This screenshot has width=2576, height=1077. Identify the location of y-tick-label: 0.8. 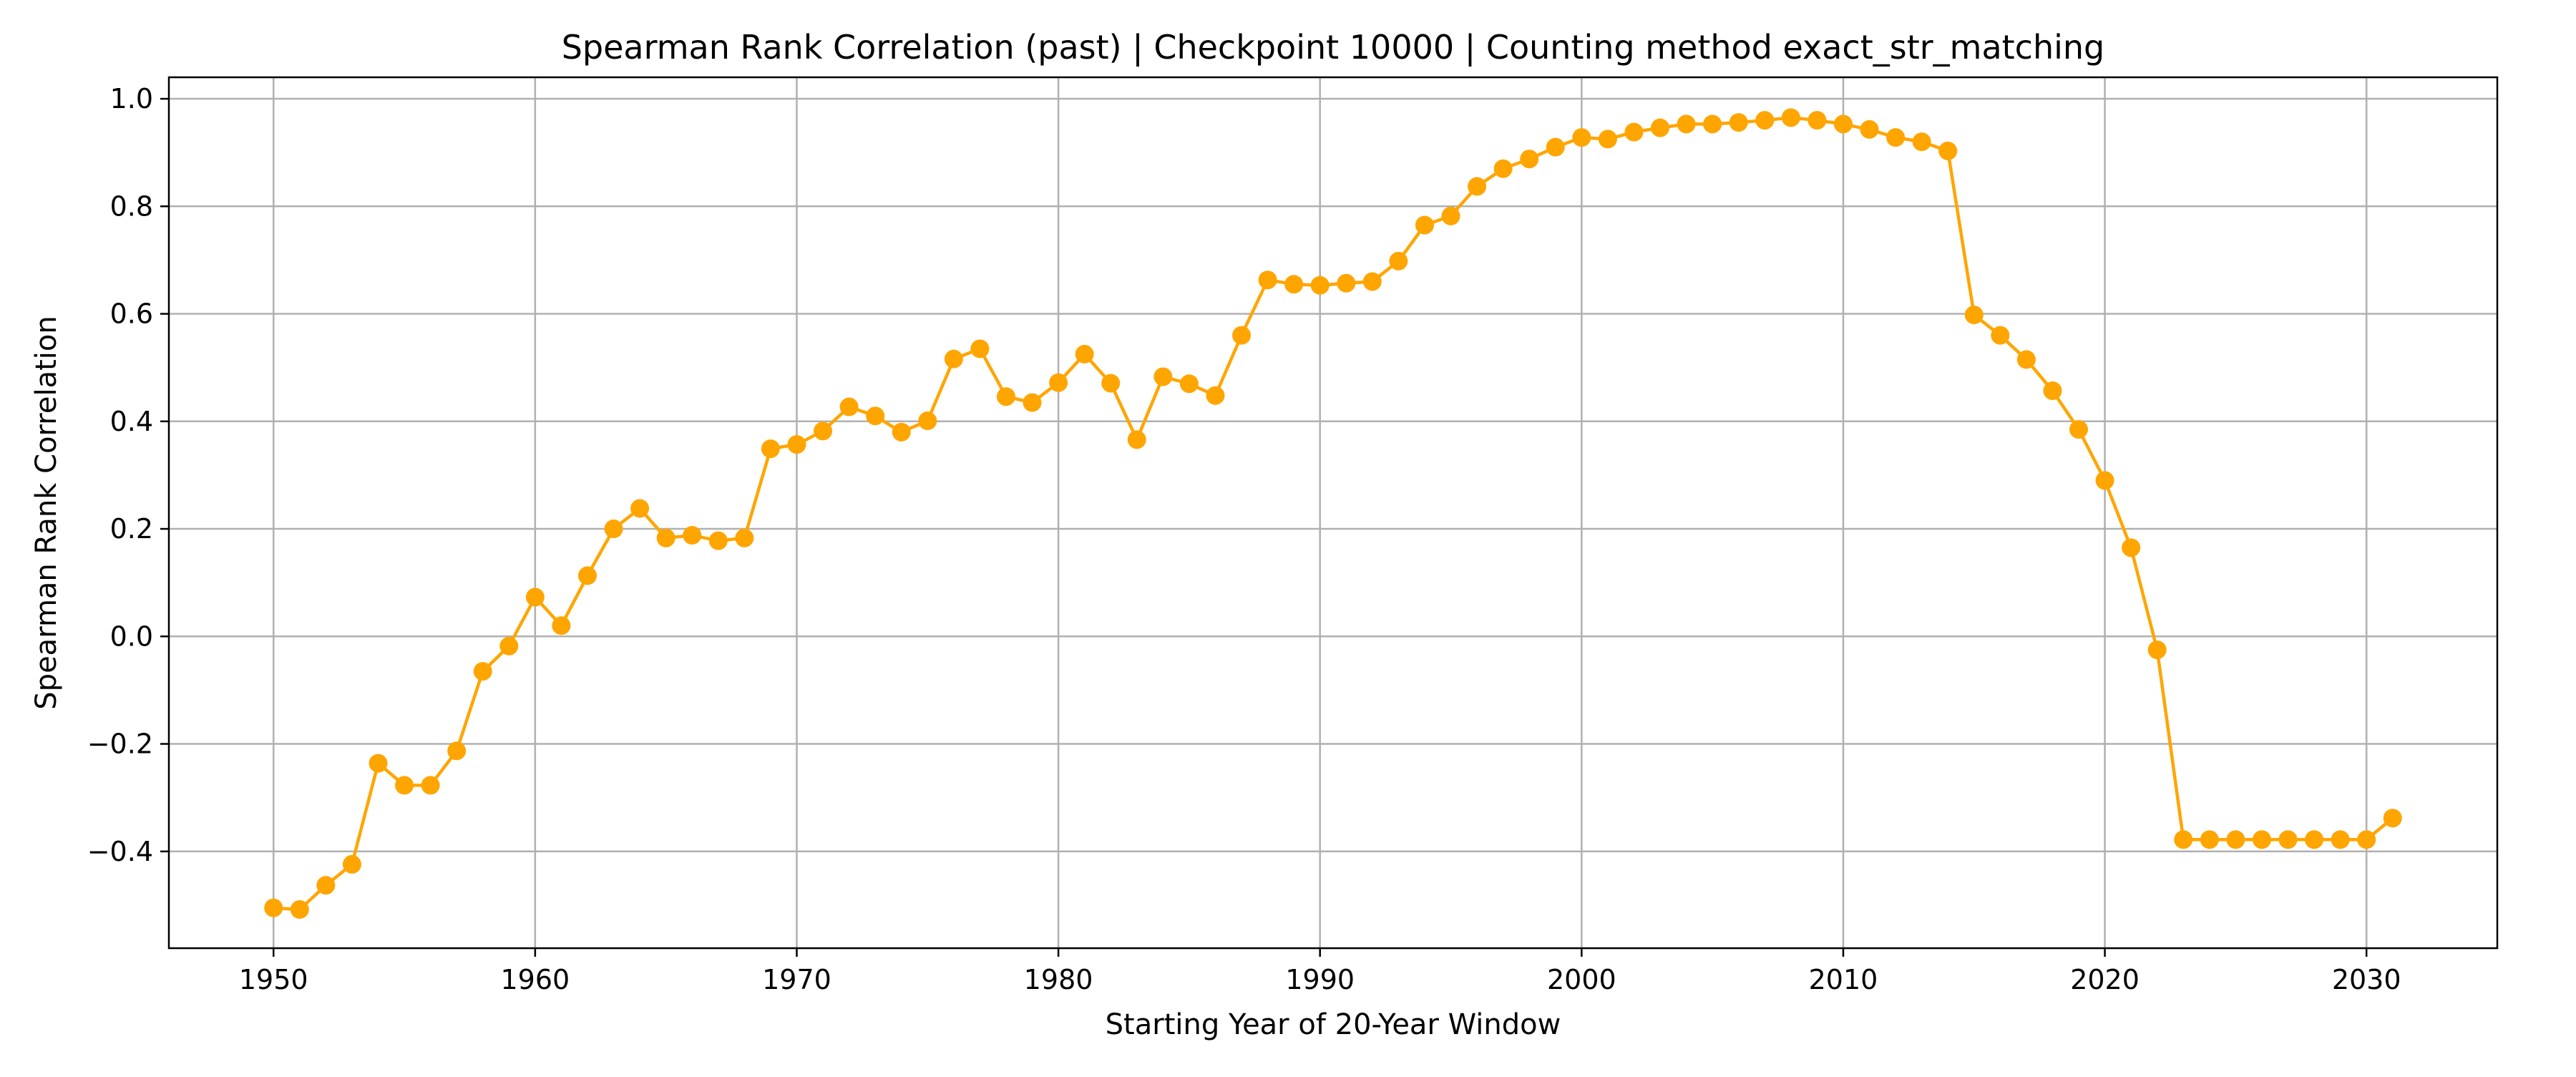
(131, 206).